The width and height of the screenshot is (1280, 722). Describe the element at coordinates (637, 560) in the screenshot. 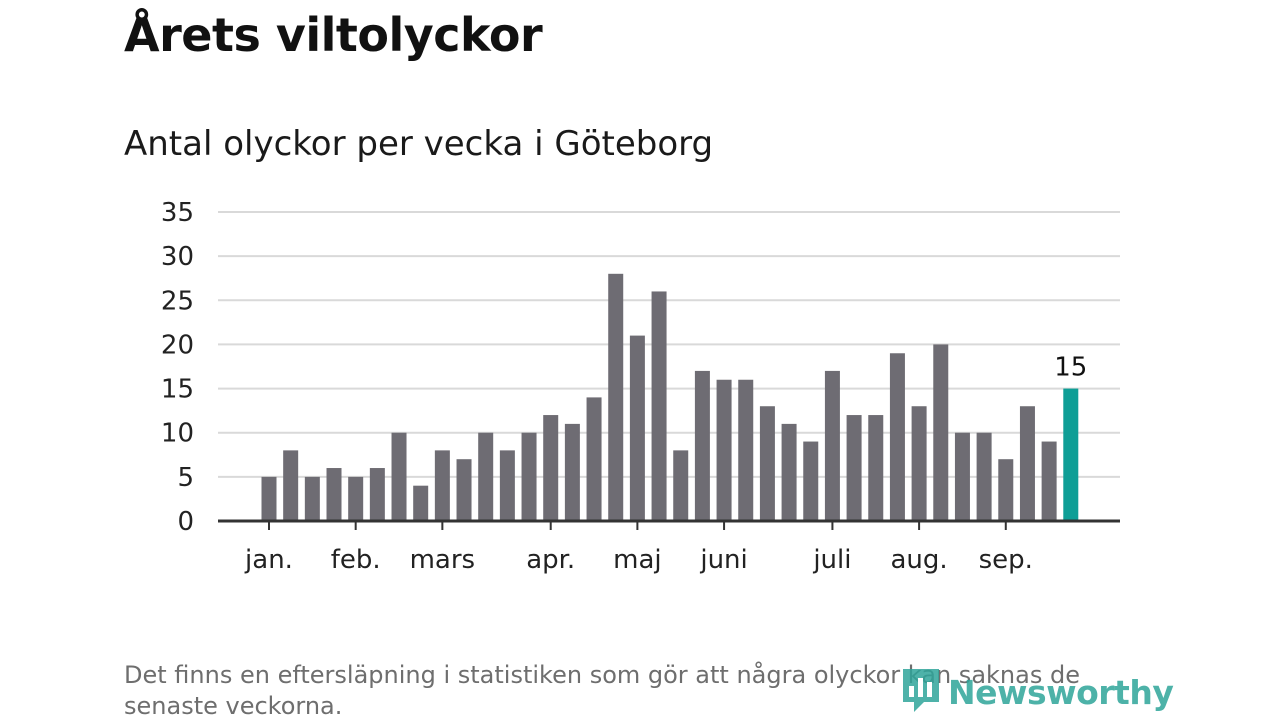

I see `x-tick-label: maj` at that location.